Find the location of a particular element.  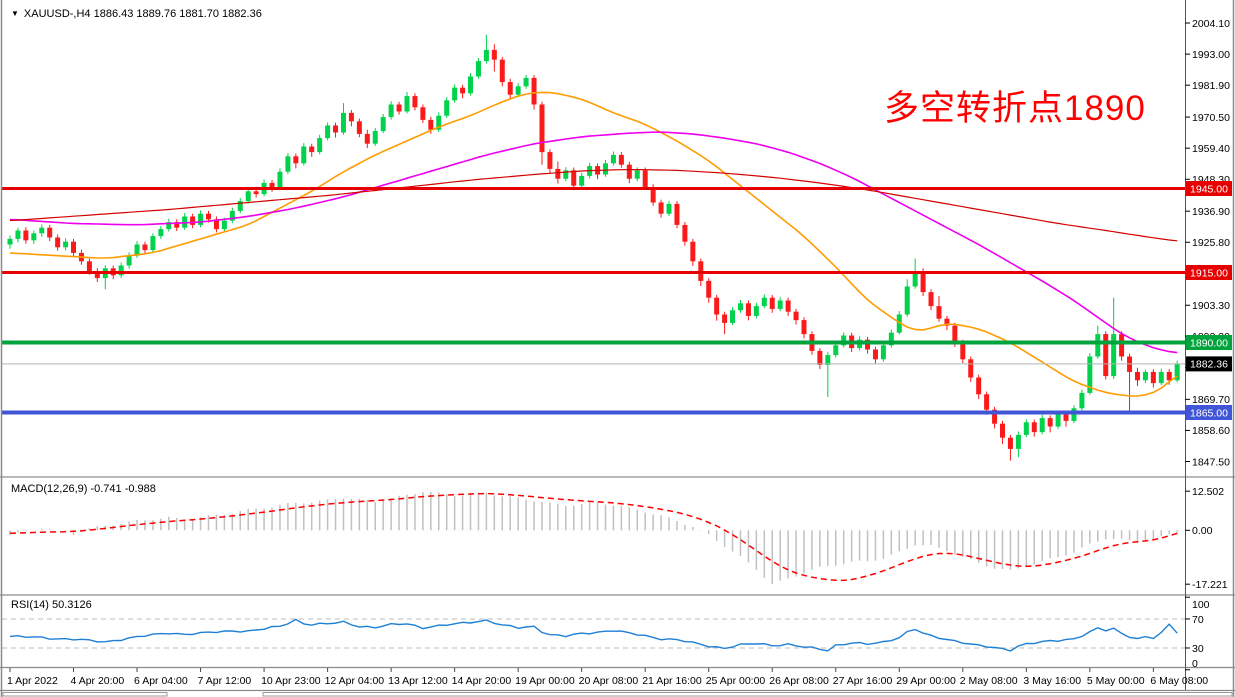

price-tag-1890.00: 1890.00 is located at coordinates (1209, 342).